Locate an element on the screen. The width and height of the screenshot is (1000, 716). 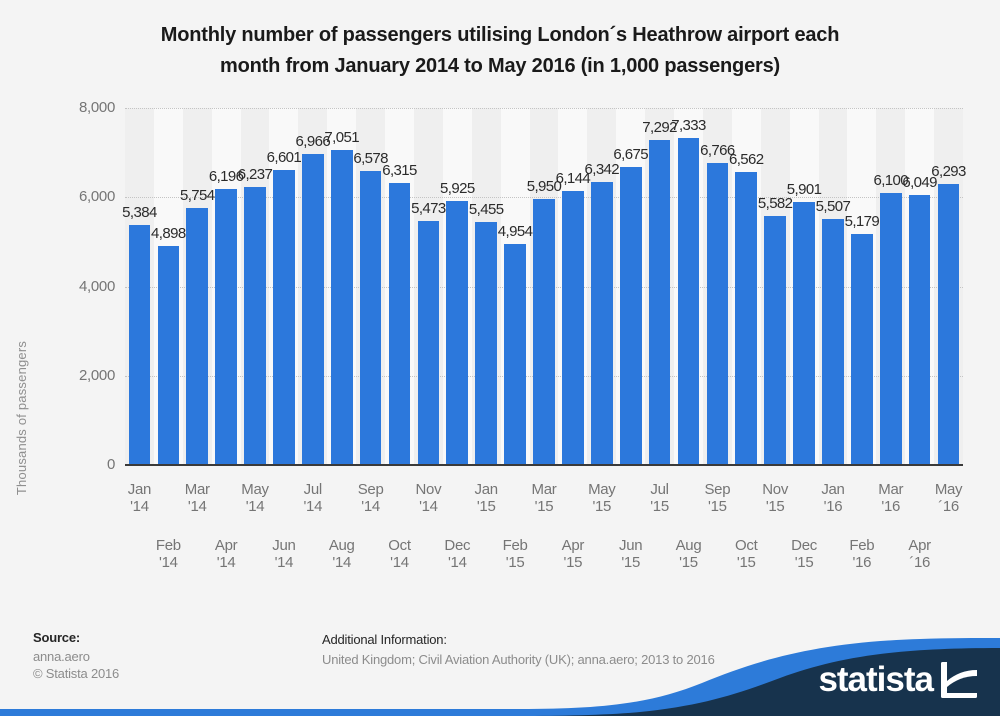
bar-column: 7,333 is located at coordinates (688, 286).